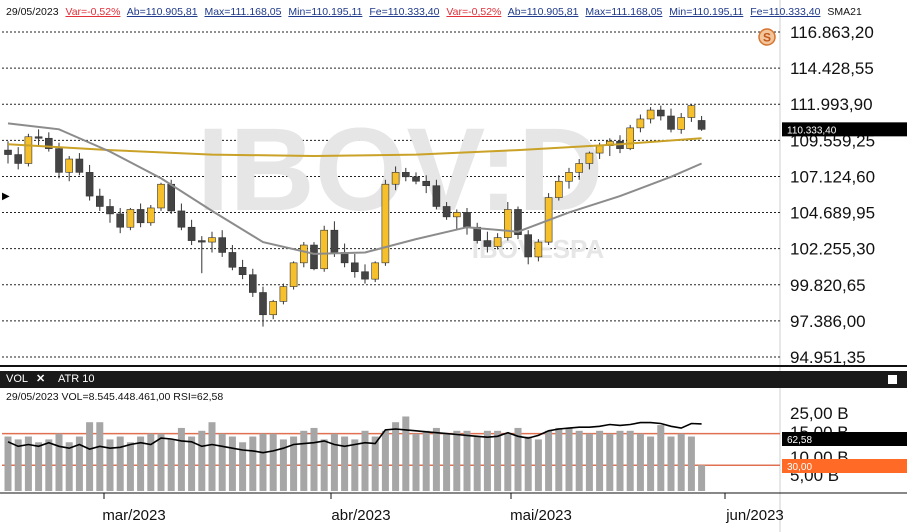 The width and height of the screenshot is (911, 532). Describe the element at coordinates (354, 147) in the screenshot. I see `sma-long-line` at that location.